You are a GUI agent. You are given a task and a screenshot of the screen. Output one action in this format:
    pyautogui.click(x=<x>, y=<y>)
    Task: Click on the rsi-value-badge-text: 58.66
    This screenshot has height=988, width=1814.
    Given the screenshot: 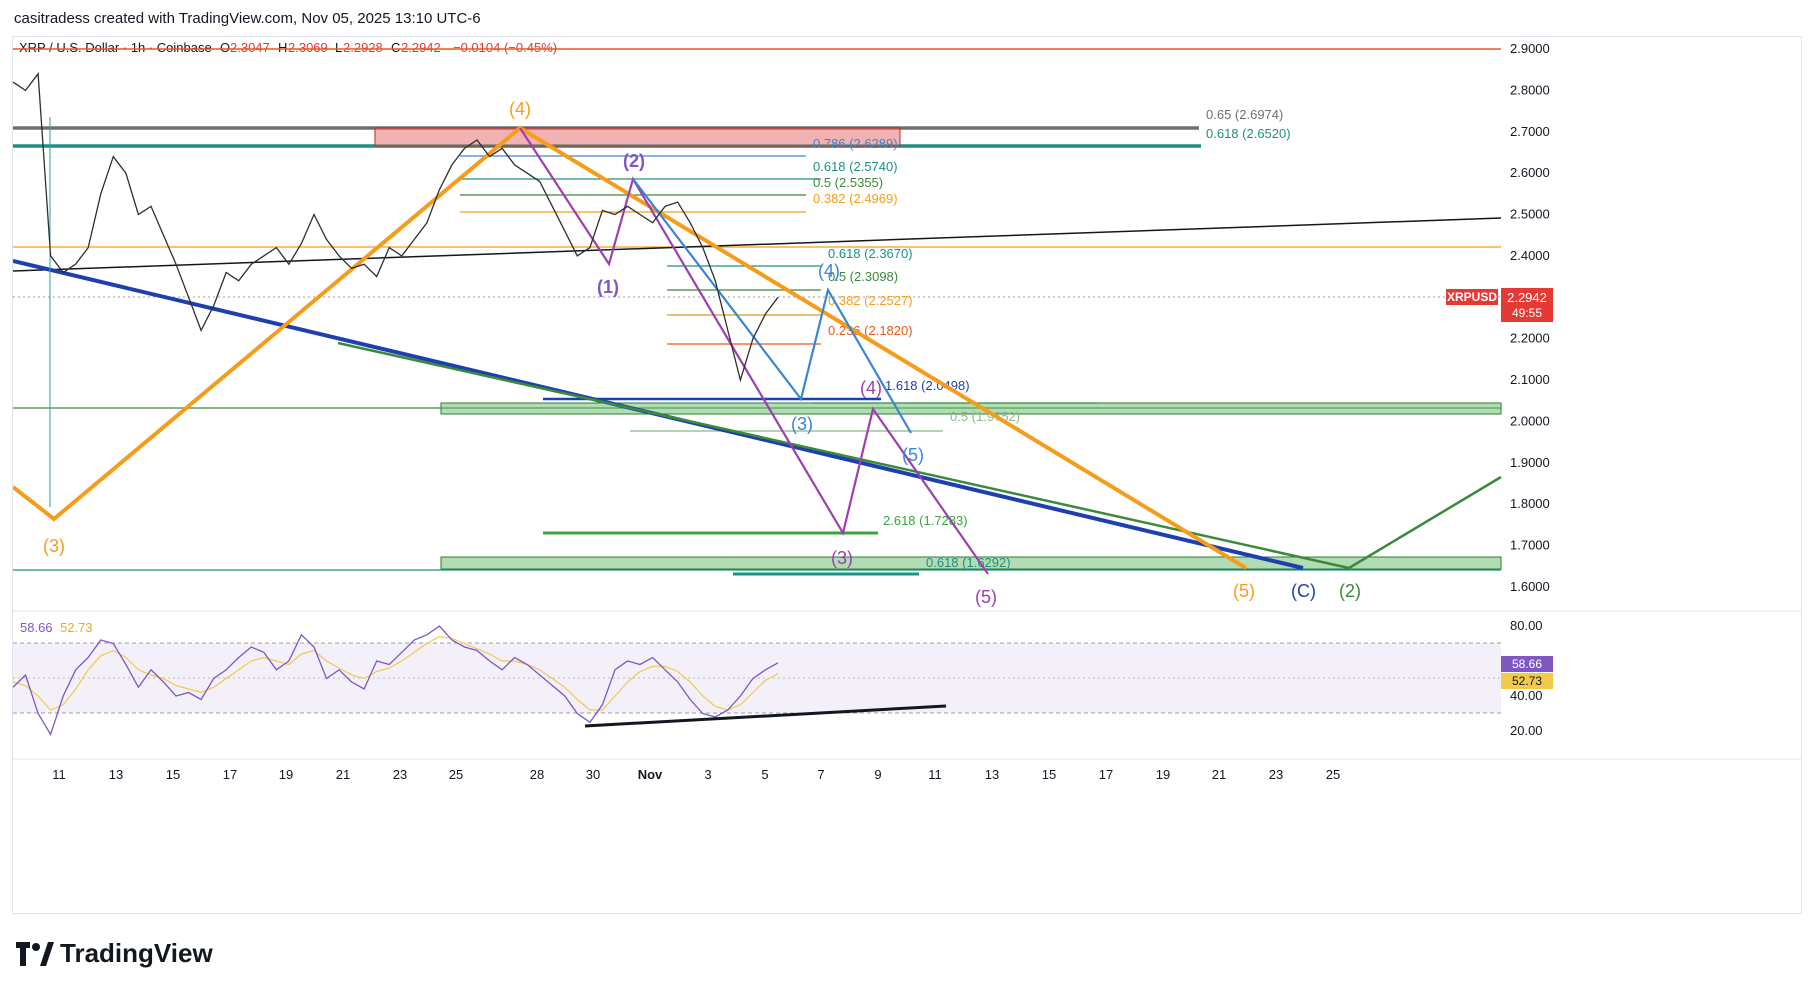 What is the action you would take?
    pyautogui.click(x=1527, y=664)
    